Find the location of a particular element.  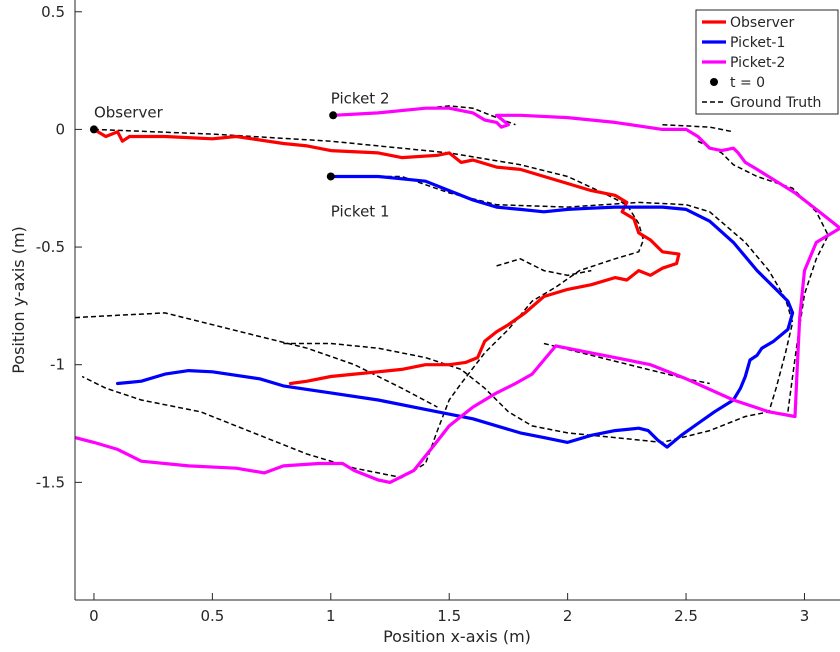

y-tick-label: 0 is located at coordinates (60, 129).